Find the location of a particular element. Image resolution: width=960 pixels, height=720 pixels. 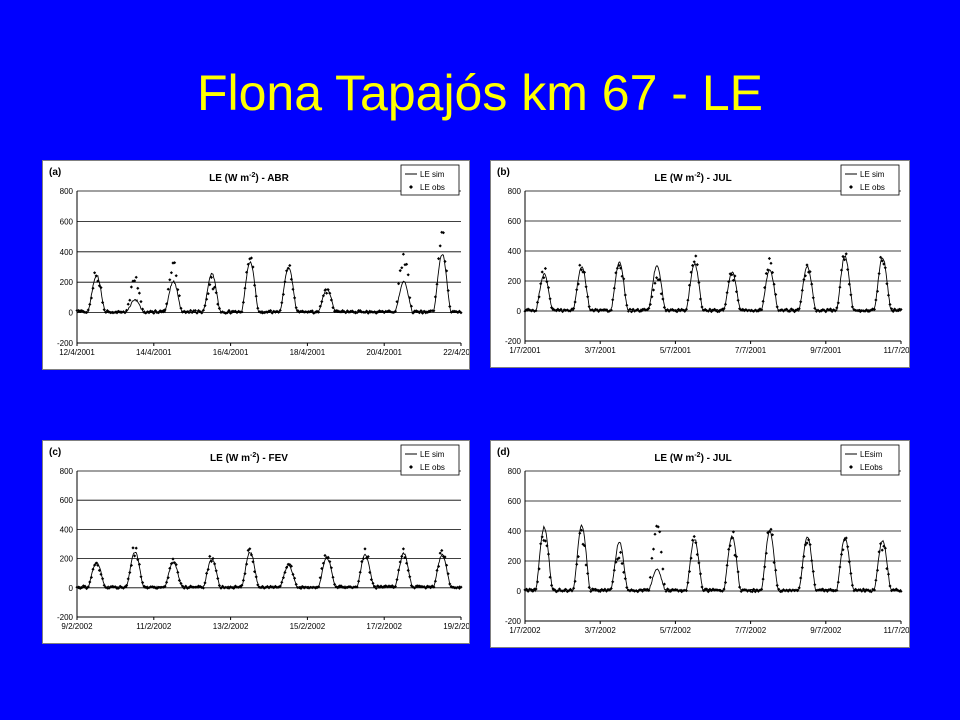

x-tick-label: 7/7/2002 is located at coordinates (751, 630).